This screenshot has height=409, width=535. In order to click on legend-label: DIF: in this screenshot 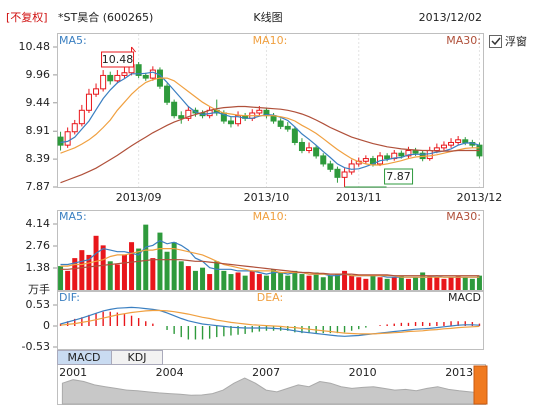, I will do `click(69, 297)`.